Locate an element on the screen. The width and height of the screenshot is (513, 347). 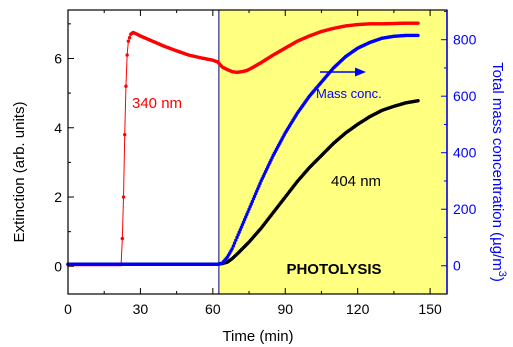
y-tick-label: 0 is located at coordinates (58, 266).